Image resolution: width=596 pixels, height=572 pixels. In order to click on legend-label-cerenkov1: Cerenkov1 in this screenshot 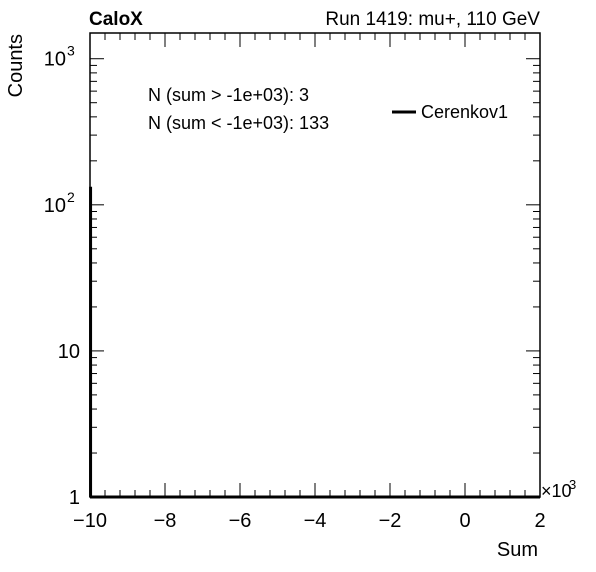, I will do `click(464, 112)`.